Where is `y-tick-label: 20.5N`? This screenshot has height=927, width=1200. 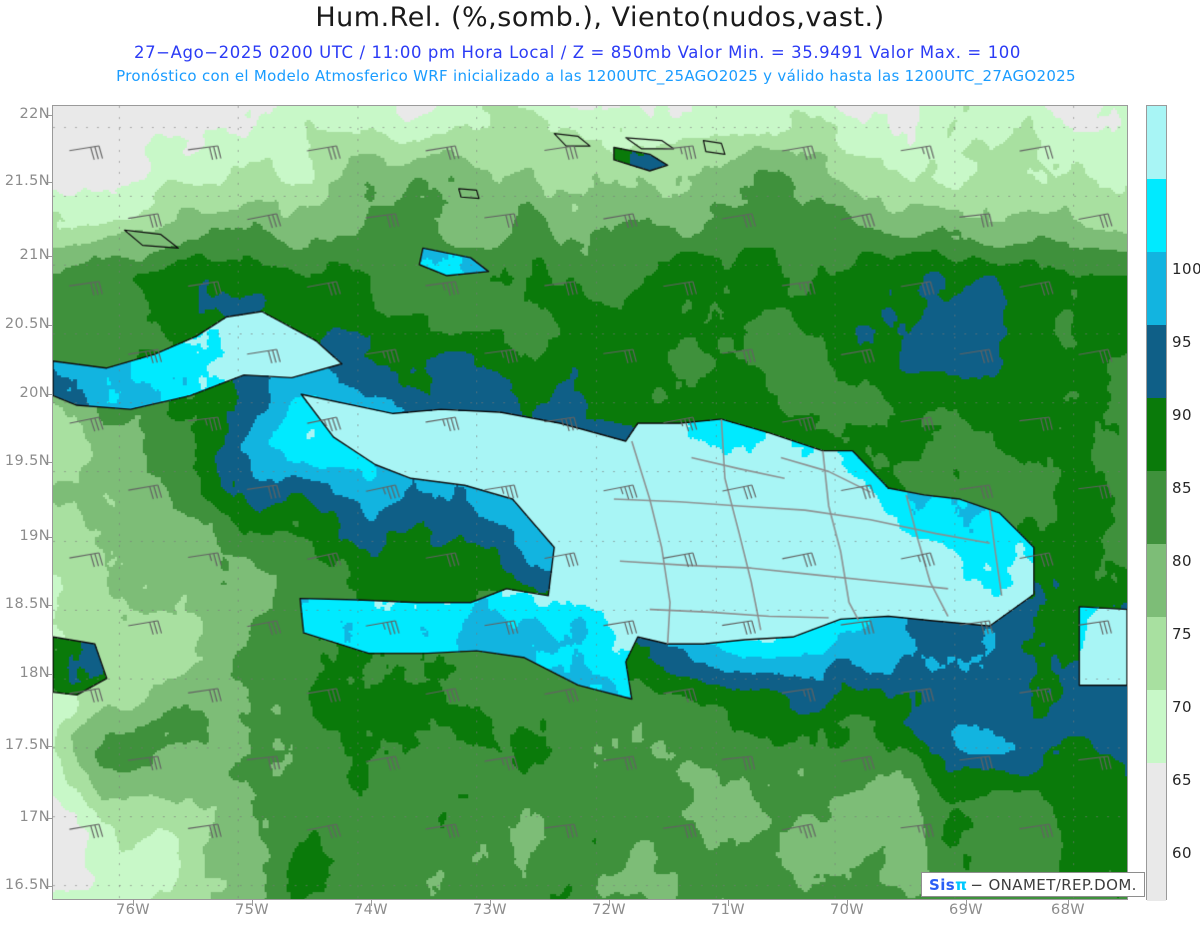 y-tick-label: 20.5N is located at coordinates (27, 324).